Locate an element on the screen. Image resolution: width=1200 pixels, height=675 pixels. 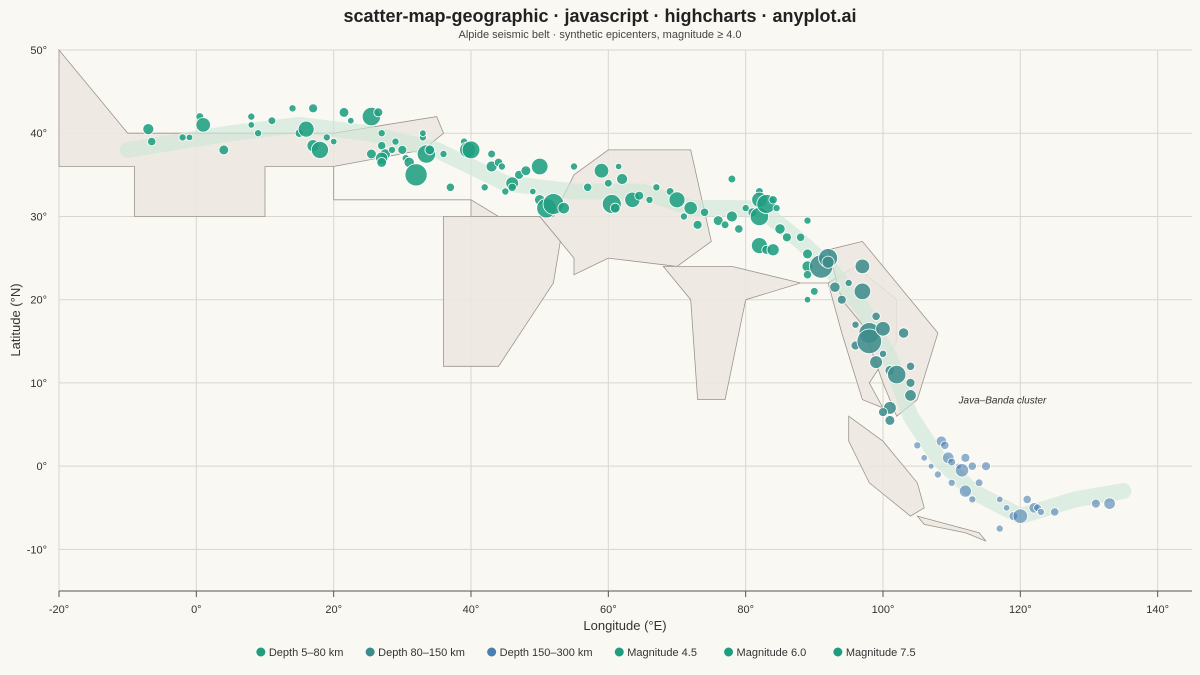
x-axis-title: Longitude (°E) is located at coordinates (624, 625).